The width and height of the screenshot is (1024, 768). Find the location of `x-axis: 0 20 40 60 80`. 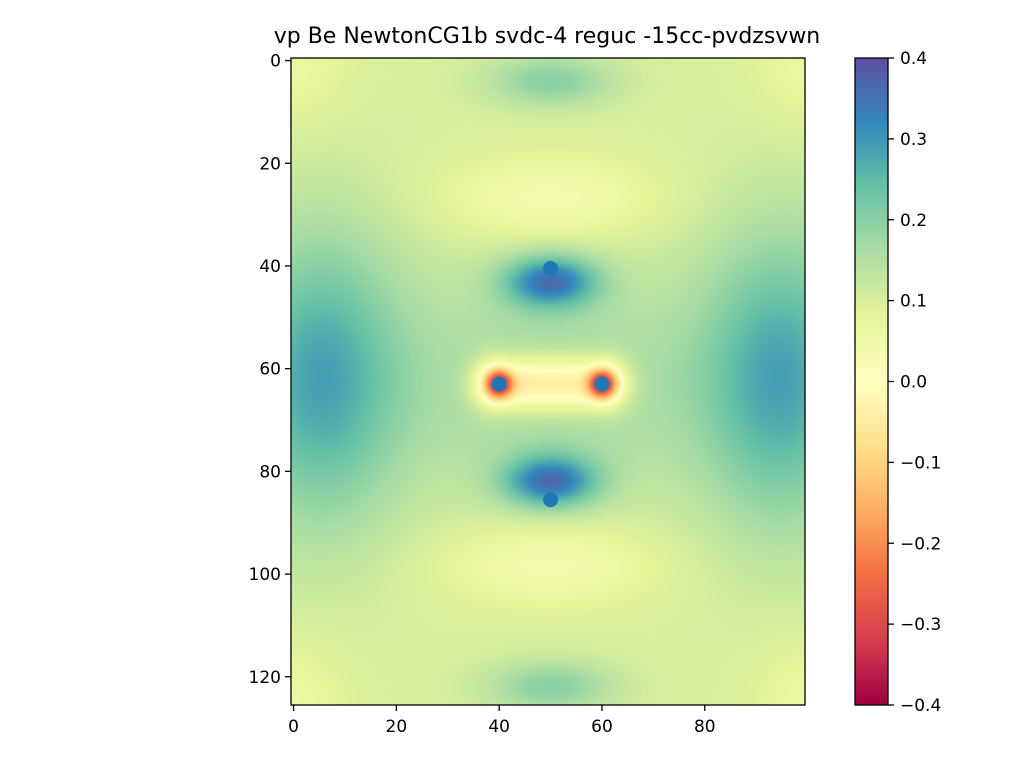

x-axis: 0 20 40 60 80 is located at coordinates (502, 721).